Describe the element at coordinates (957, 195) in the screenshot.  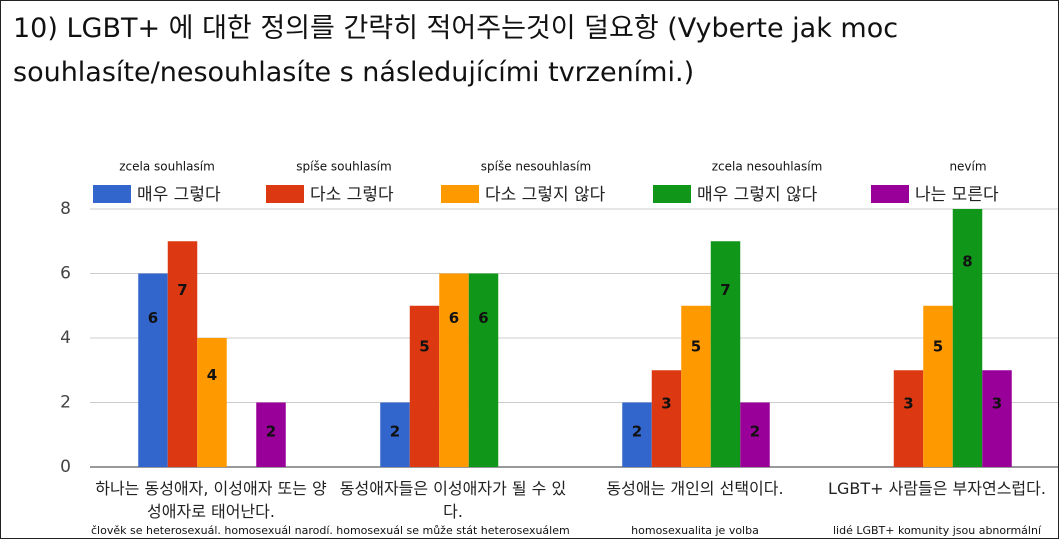
I see `legend-label: 나는 모른다` at that location.